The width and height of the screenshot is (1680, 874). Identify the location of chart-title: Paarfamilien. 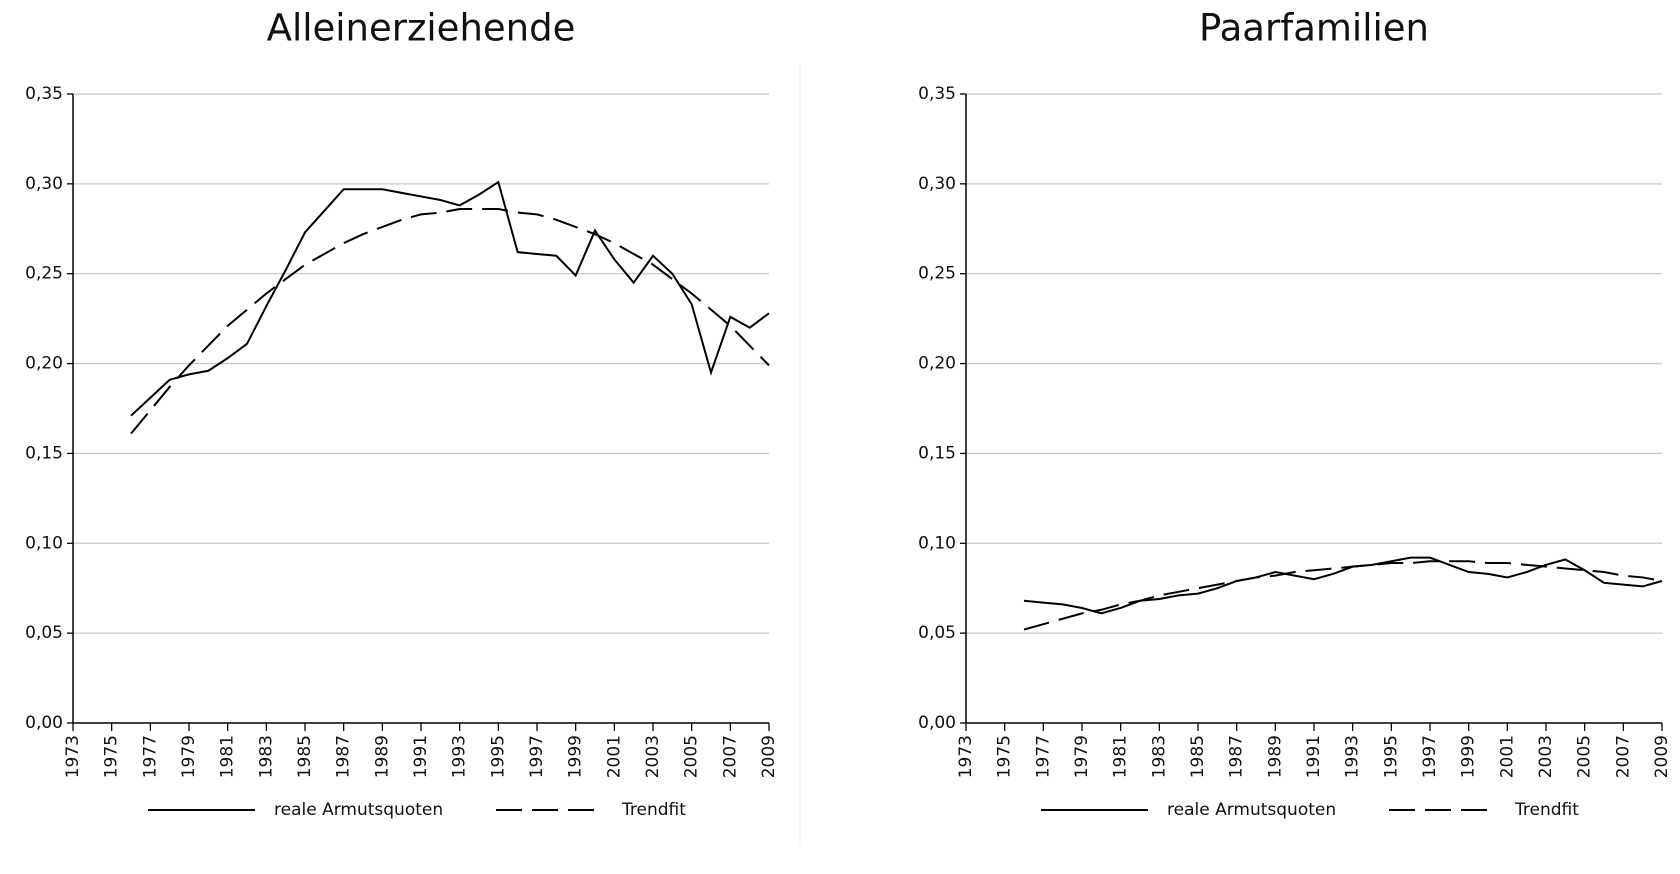
(1314, 28).